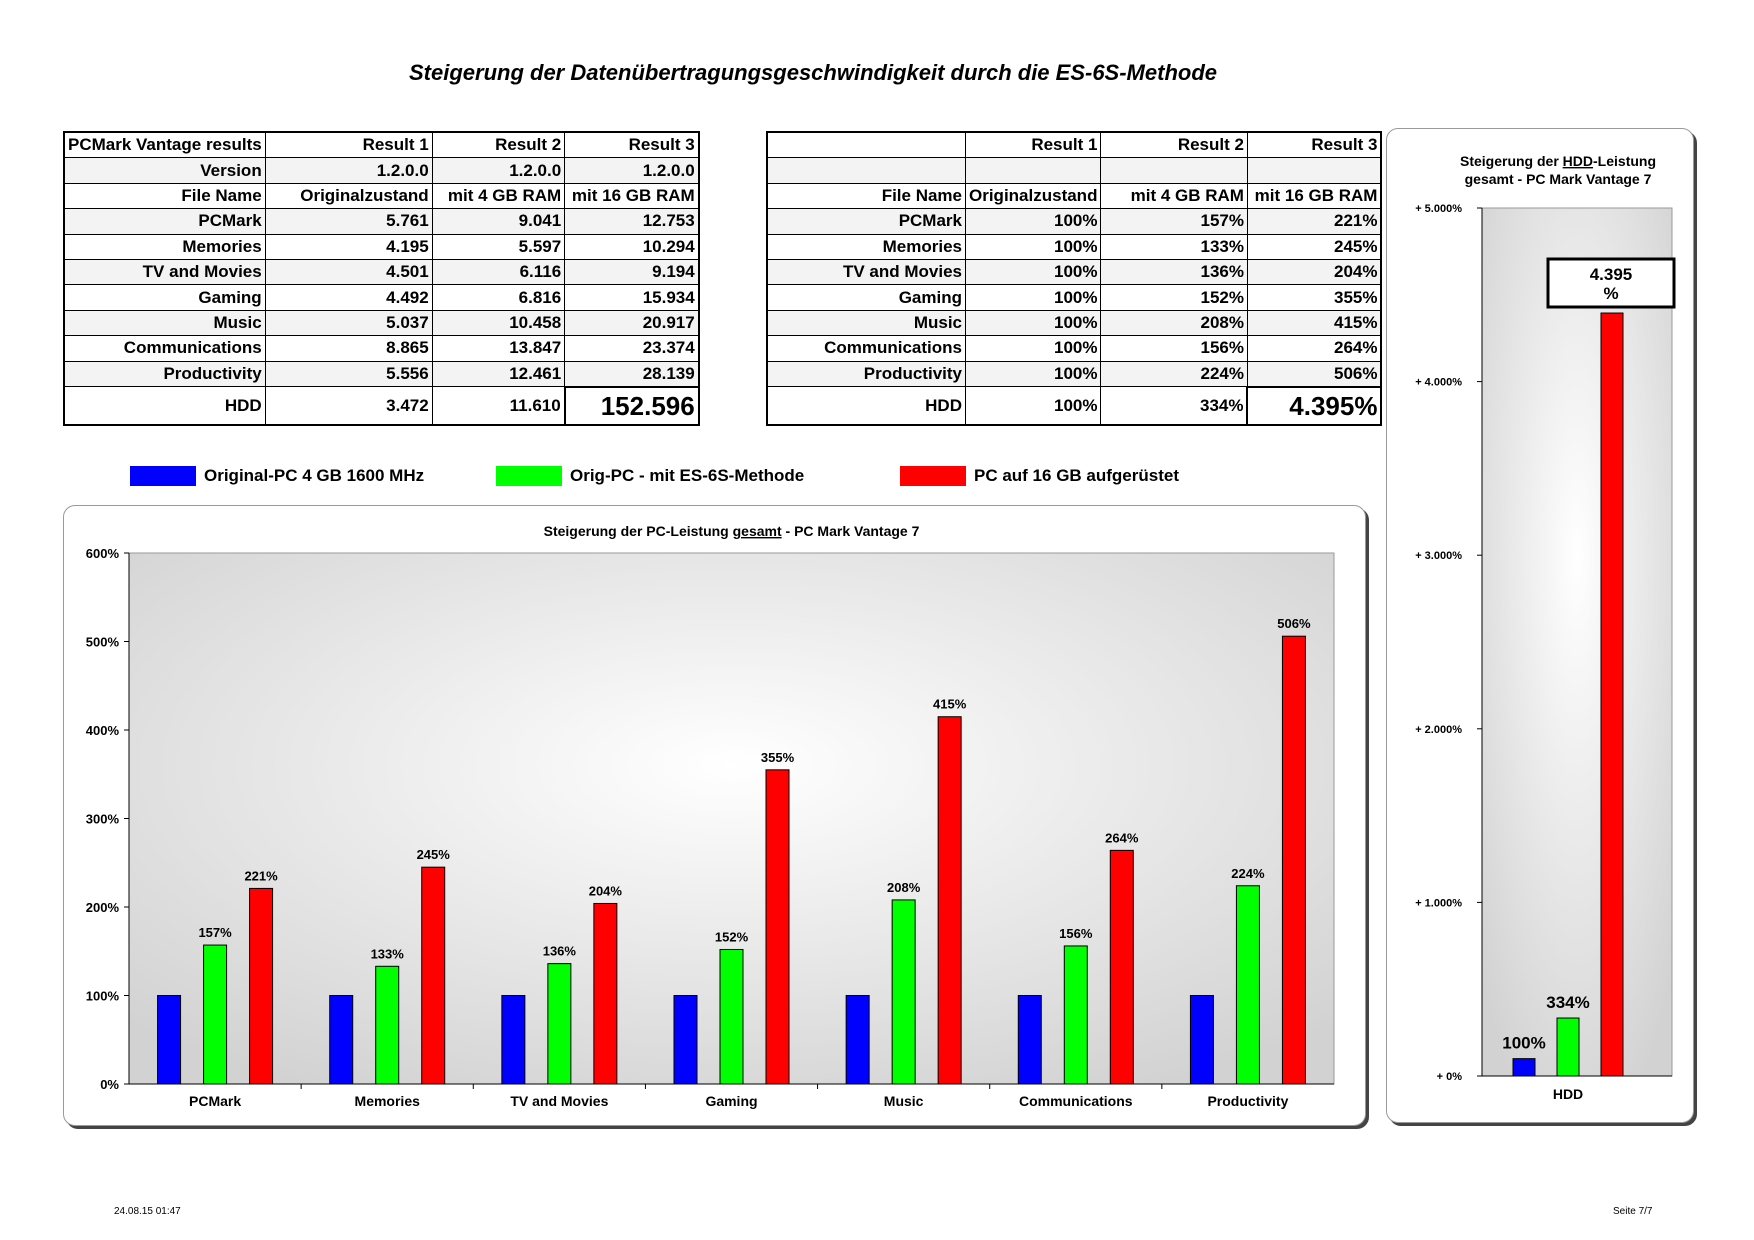 The image size is (1754, 1240). What do you see at coordinates (866, 246) in the screenshot?
I see `table-cell: Memories` at bounding box center [866, 246].